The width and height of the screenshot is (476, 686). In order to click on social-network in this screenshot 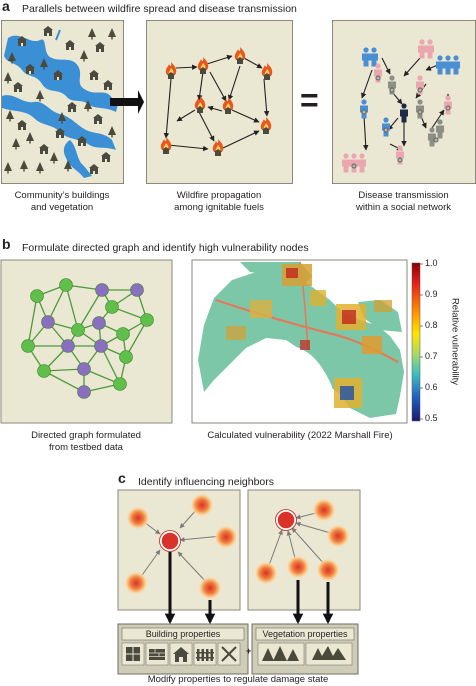, I will do `click(401, 106)`.